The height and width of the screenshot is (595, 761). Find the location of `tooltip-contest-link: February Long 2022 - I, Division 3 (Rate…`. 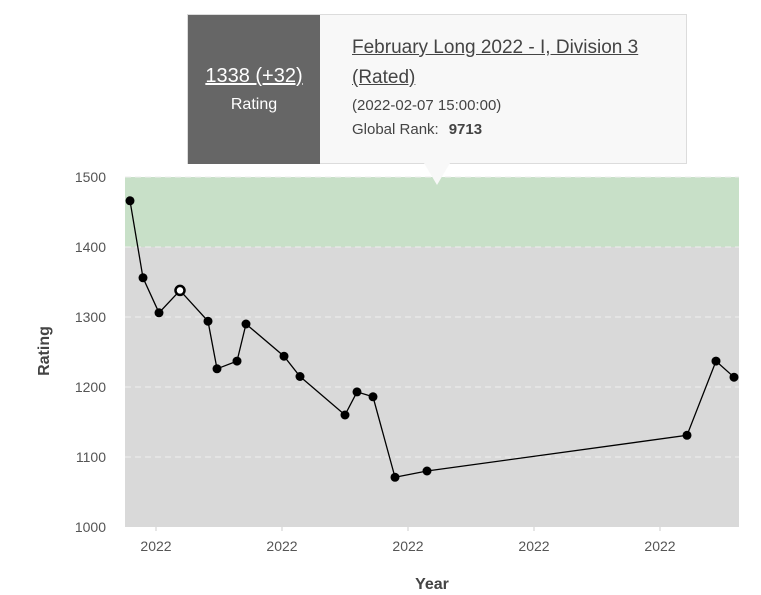

tooltip-contest-link: February Long 2022 - I, Division 3 (Rate… is located at coordinates (495, 62).